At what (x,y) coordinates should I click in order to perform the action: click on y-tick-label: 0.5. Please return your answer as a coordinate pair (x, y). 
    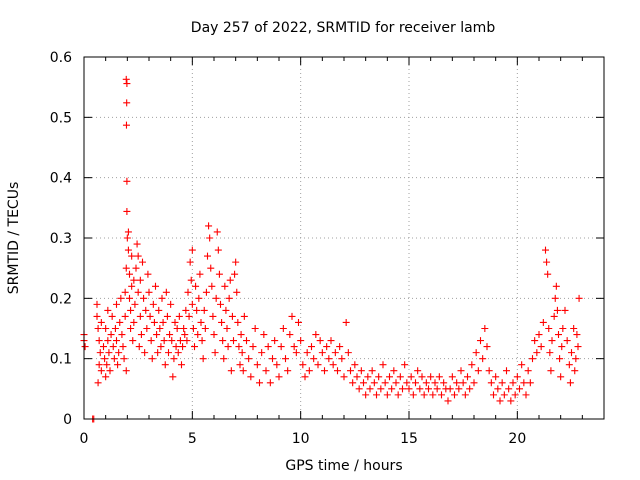
    Looking at the image, I should click on (61, 118).